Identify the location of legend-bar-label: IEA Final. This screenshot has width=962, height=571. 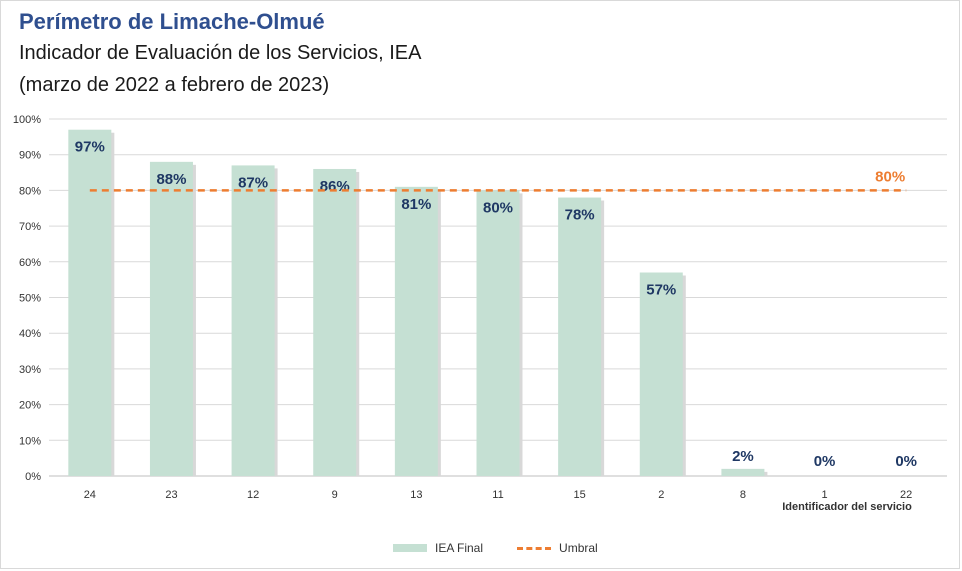
(459, 548).